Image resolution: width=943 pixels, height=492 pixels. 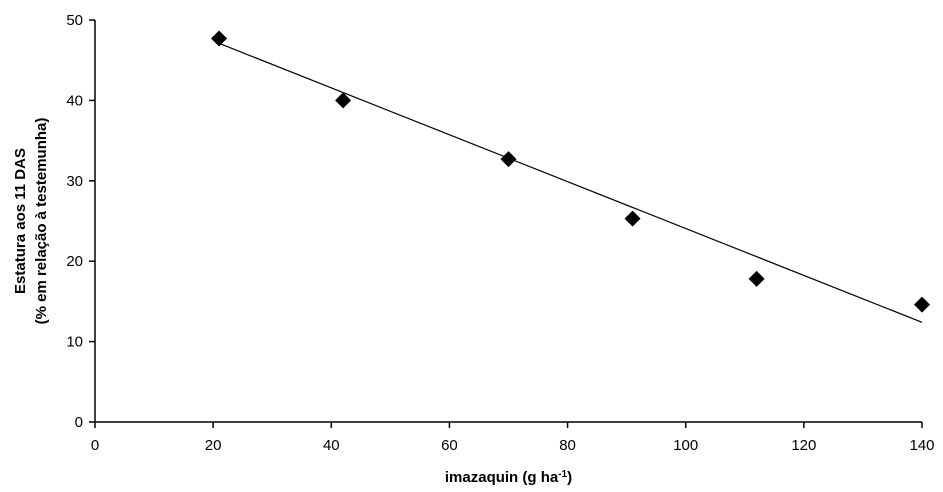 I want to click on x-axis-title-sup: -1, so click(x=562, y=474).